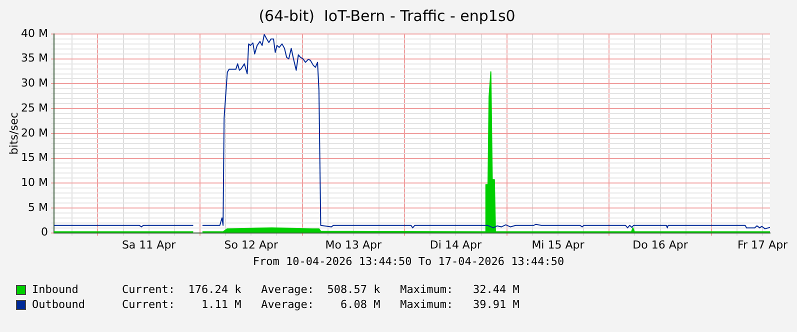  Describe the element at coordinates (34, 83) in the screenshot. I see `y-tick-label: 30 M` at that location.